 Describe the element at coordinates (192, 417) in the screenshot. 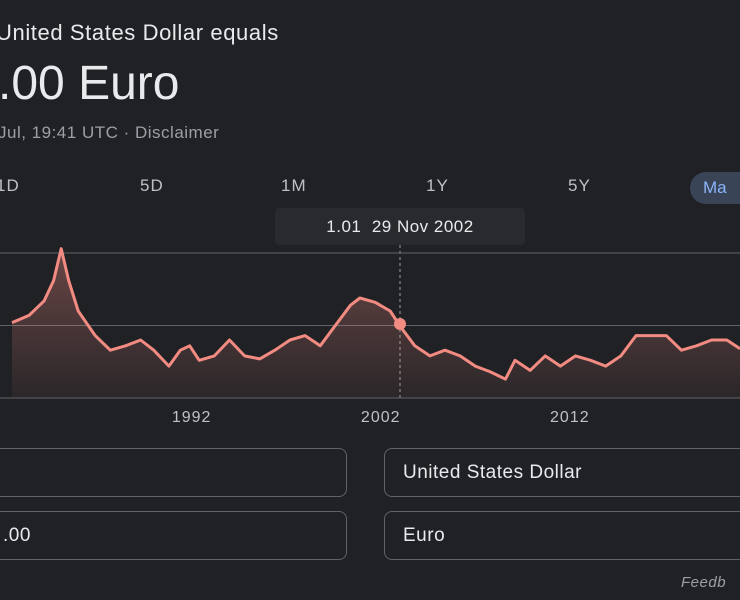

I see `x-tick-label: 1992` at that location.